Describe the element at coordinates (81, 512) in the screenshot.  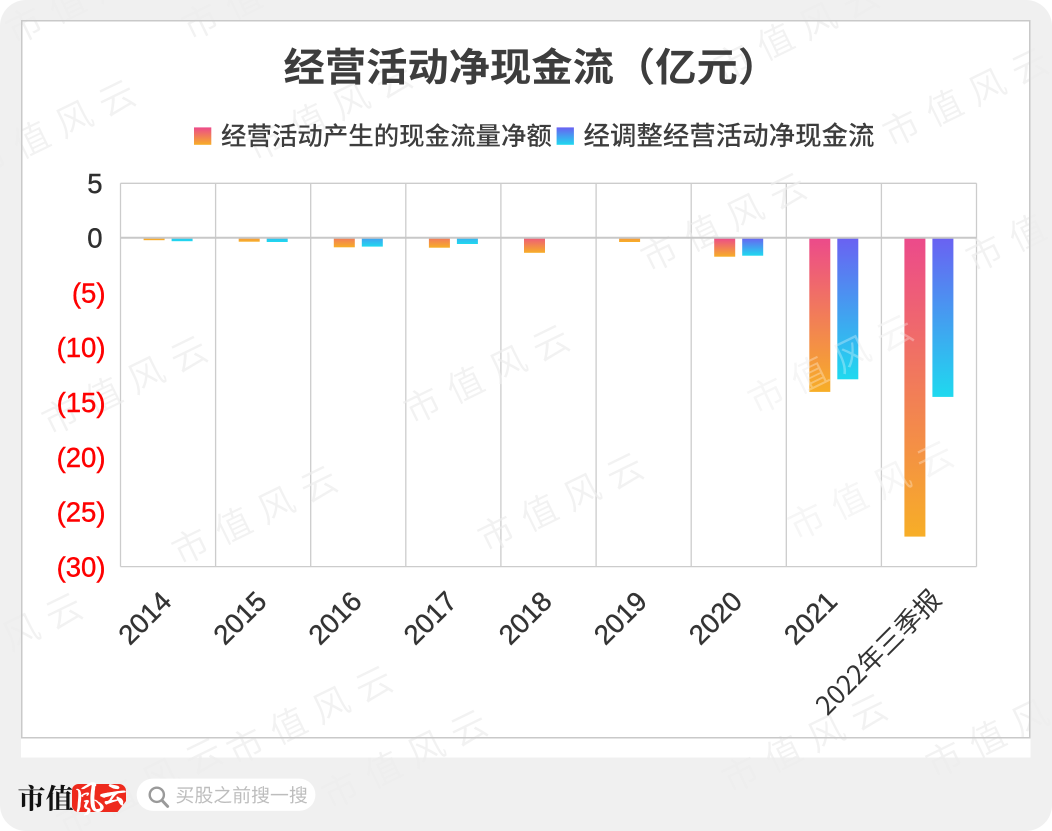
I see `svg-text: (25)` at that location.